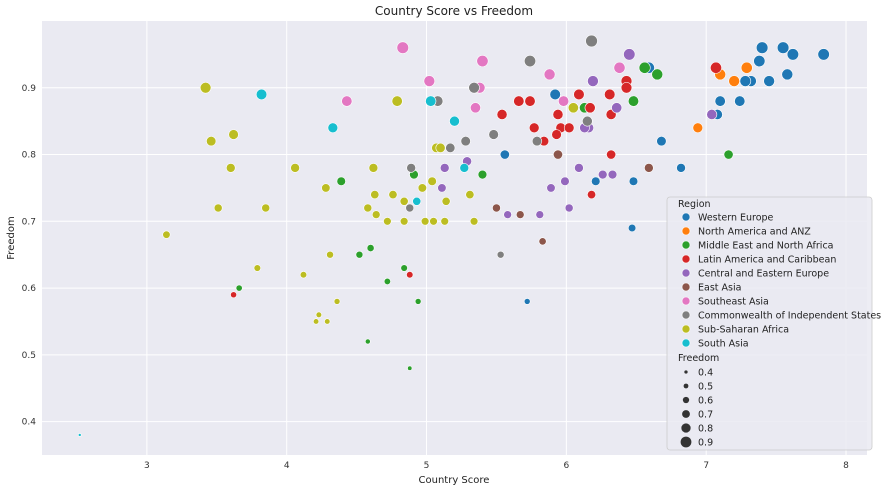 The image size is (885, 492). Describe the element at coordinates (147, 466) in the screenshot. I see `x-tick-label: 3` at that location.